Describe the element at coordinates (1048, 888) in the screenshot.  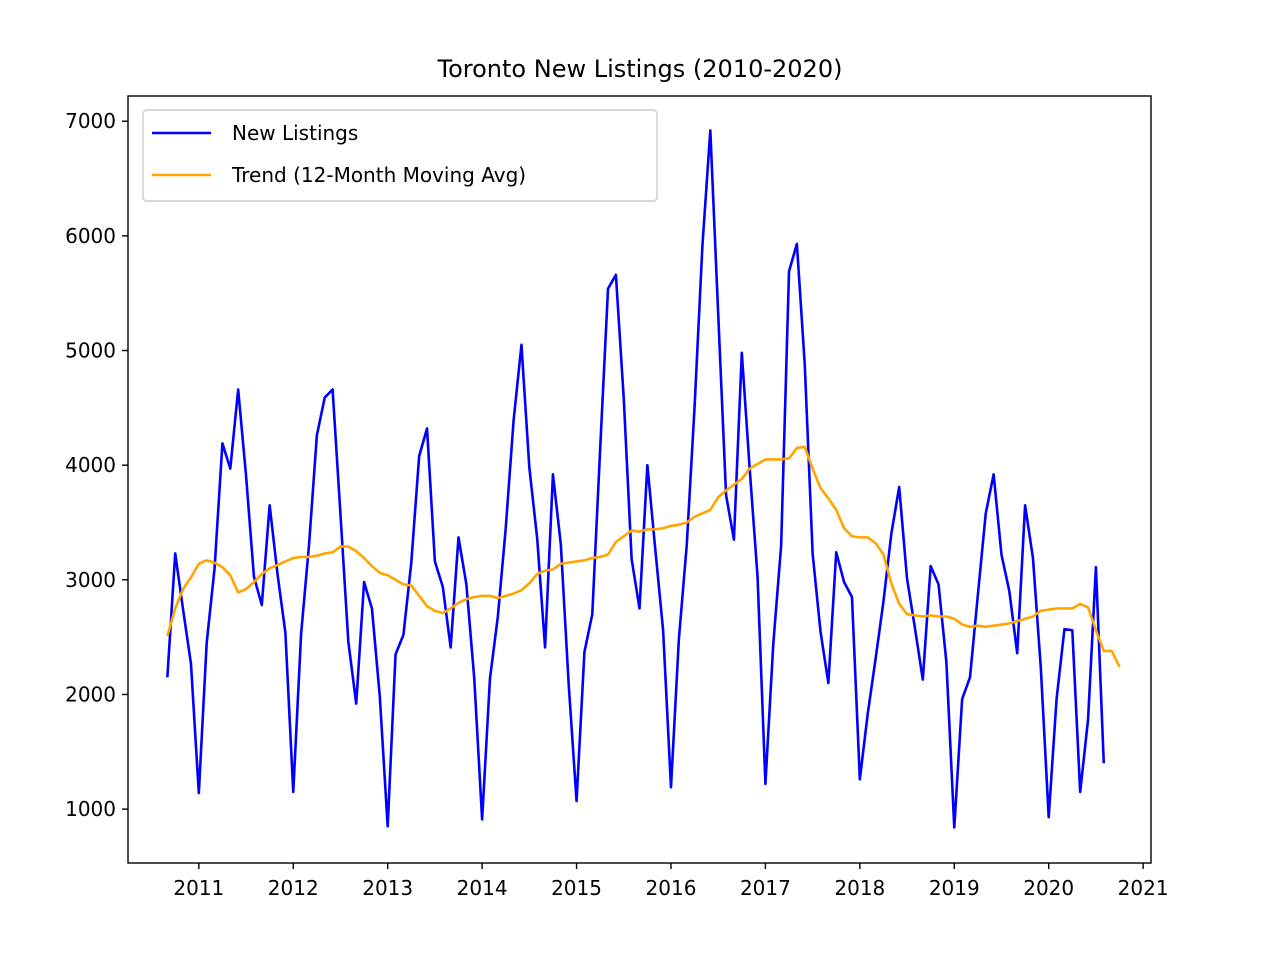
I see `x-tick-label: 2020` at that location.